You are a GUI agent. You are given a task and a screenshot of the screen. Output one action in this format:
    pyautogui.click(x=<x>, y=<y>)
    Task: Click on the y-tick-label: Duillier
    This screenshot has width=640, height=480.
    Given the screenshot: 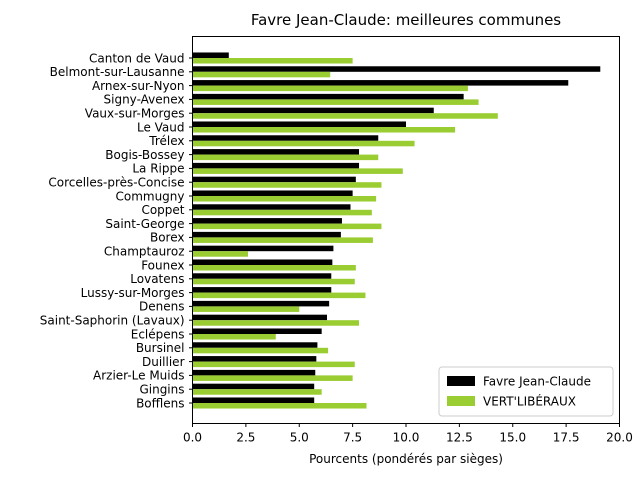 What is the action you would take?
    pyautogui.click(x=163, y=362)
    